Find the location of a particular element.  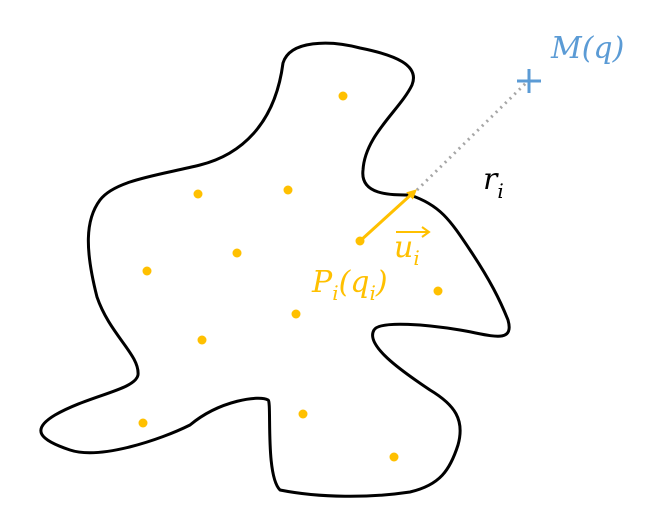

point-label-sub-q: i is located at coordinates (373, 293).